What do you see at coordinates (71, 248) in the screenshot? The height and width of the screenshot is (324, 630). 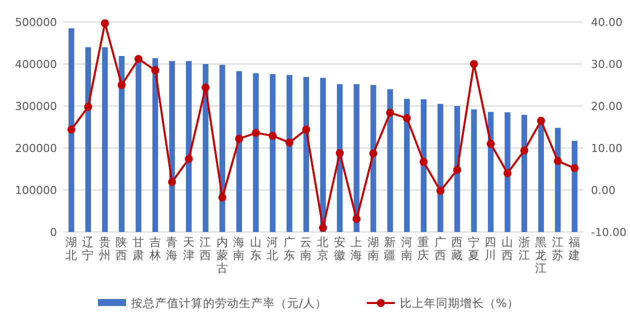 I see `x-tick-label: 湖北` at bounding box center [71, 248].